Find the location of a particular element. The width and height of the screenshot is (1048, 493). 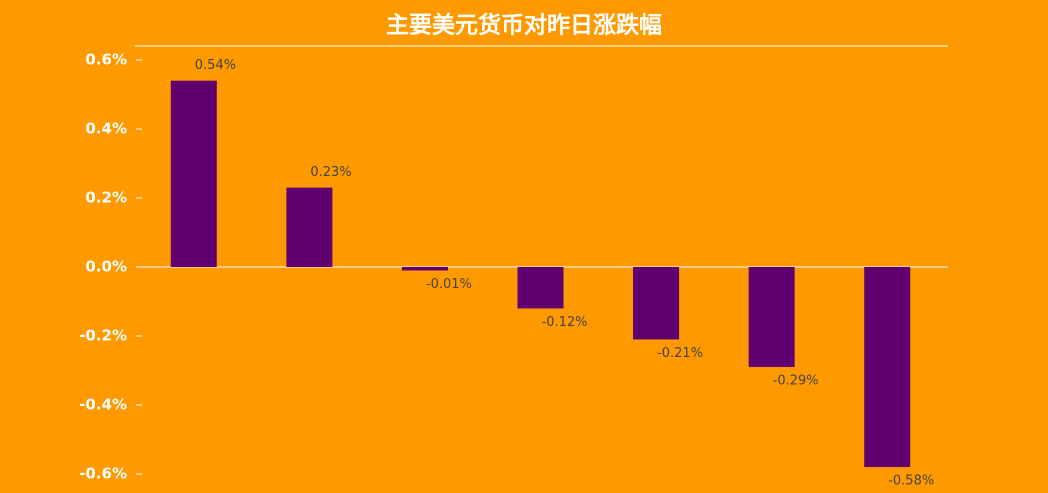

value-label: -0.01% is located at coordinates (449, 284).